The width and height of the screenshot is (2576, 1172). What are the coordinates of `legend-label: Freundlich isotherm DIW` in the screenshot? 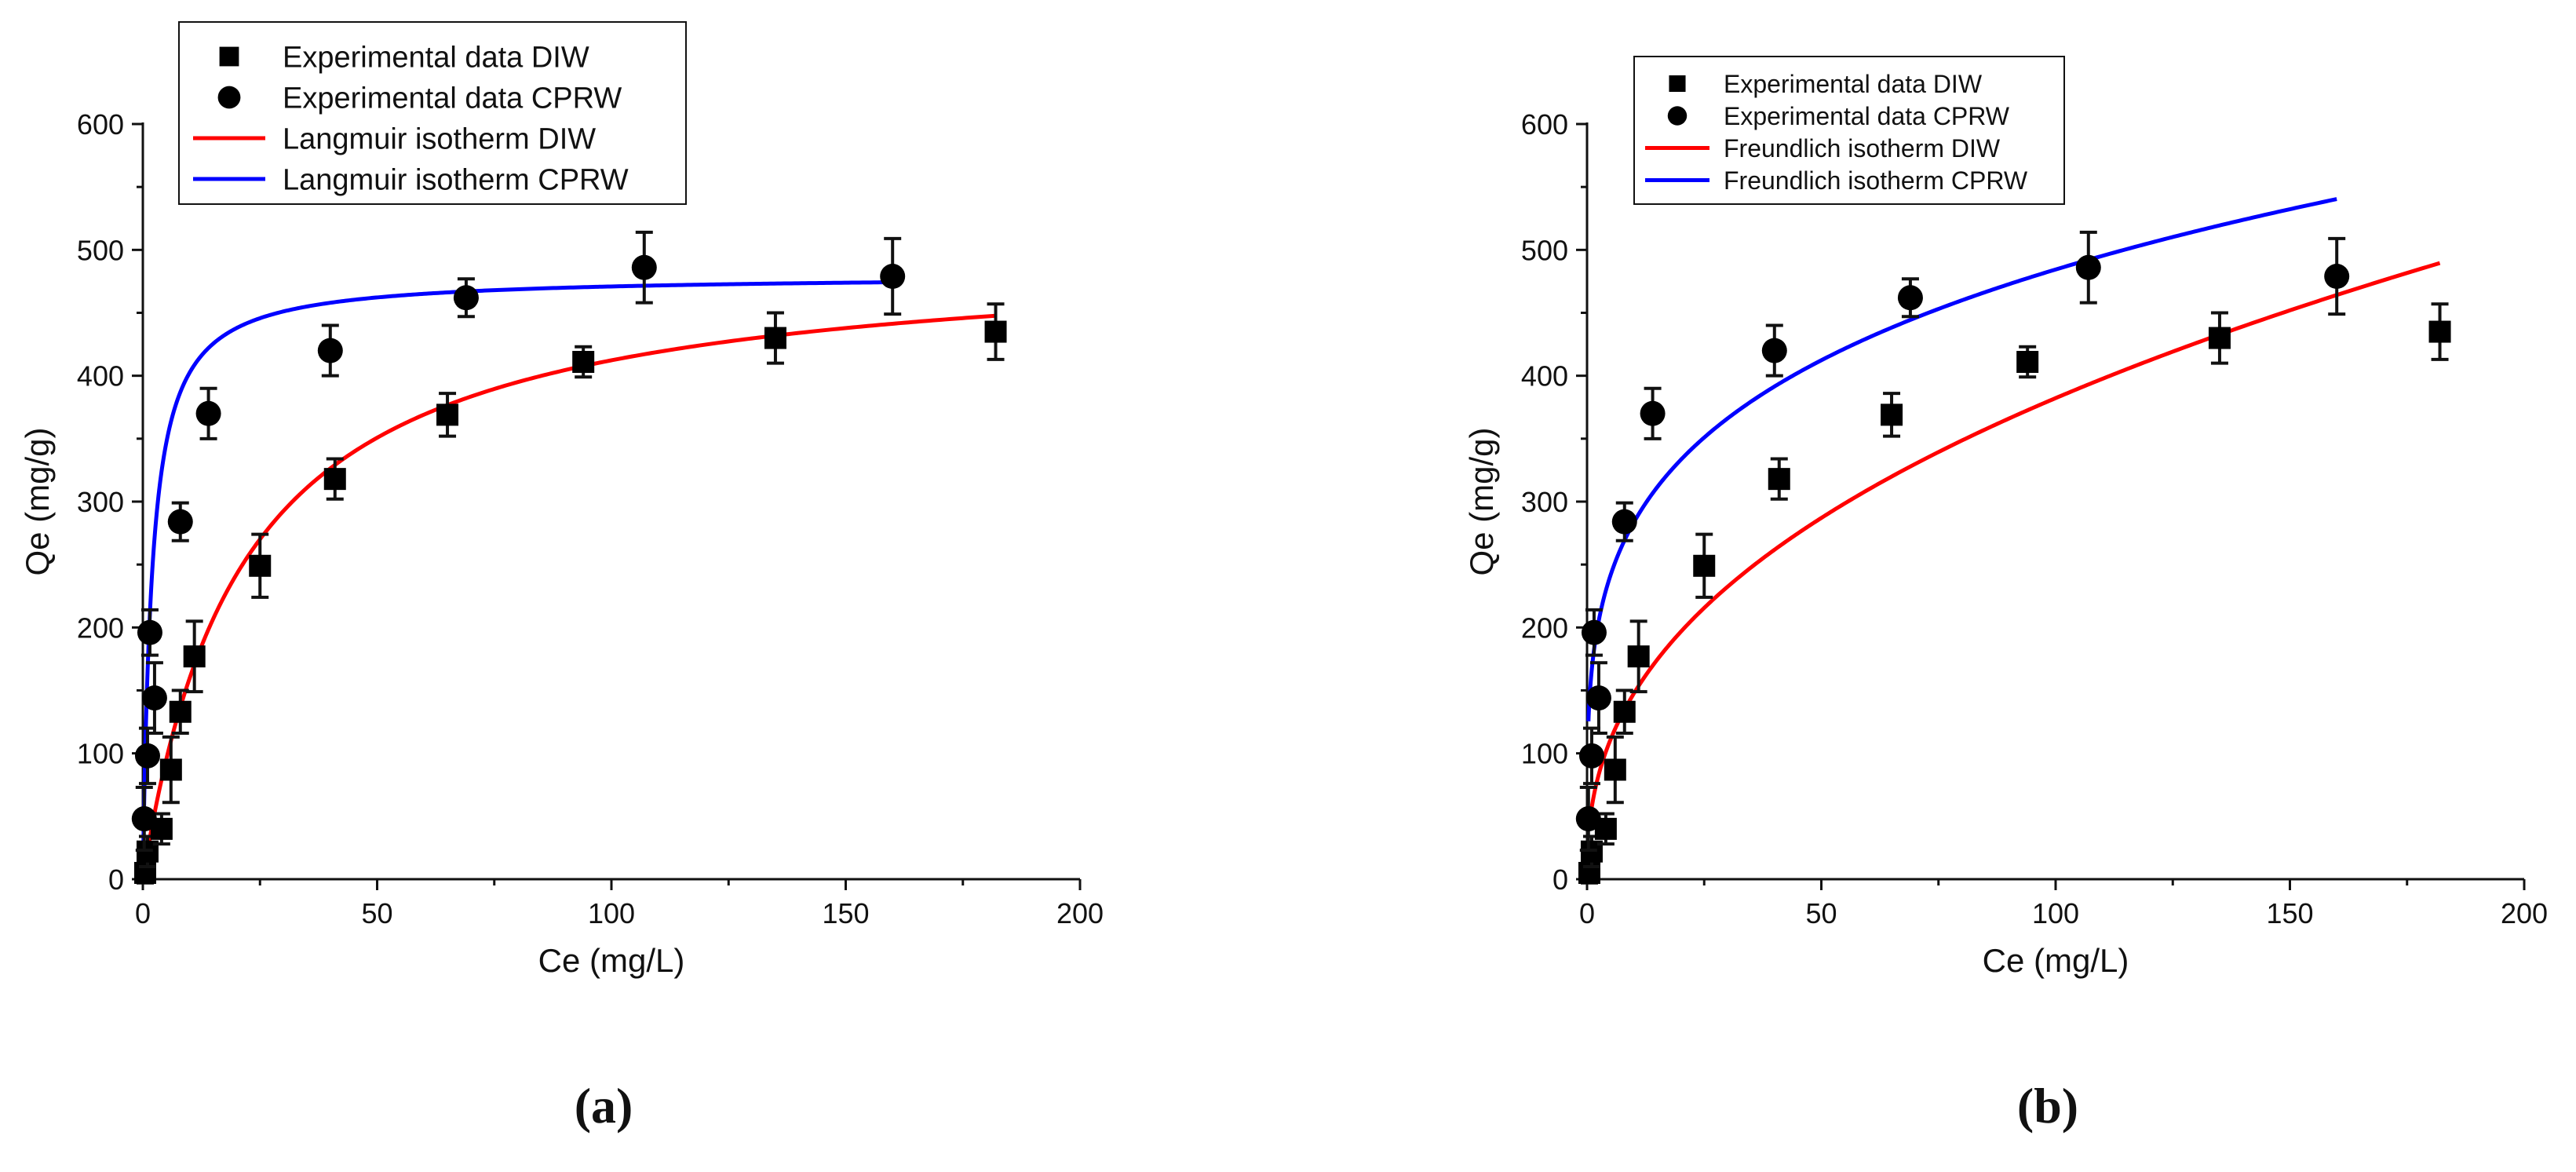 It's located at (1862, 148).